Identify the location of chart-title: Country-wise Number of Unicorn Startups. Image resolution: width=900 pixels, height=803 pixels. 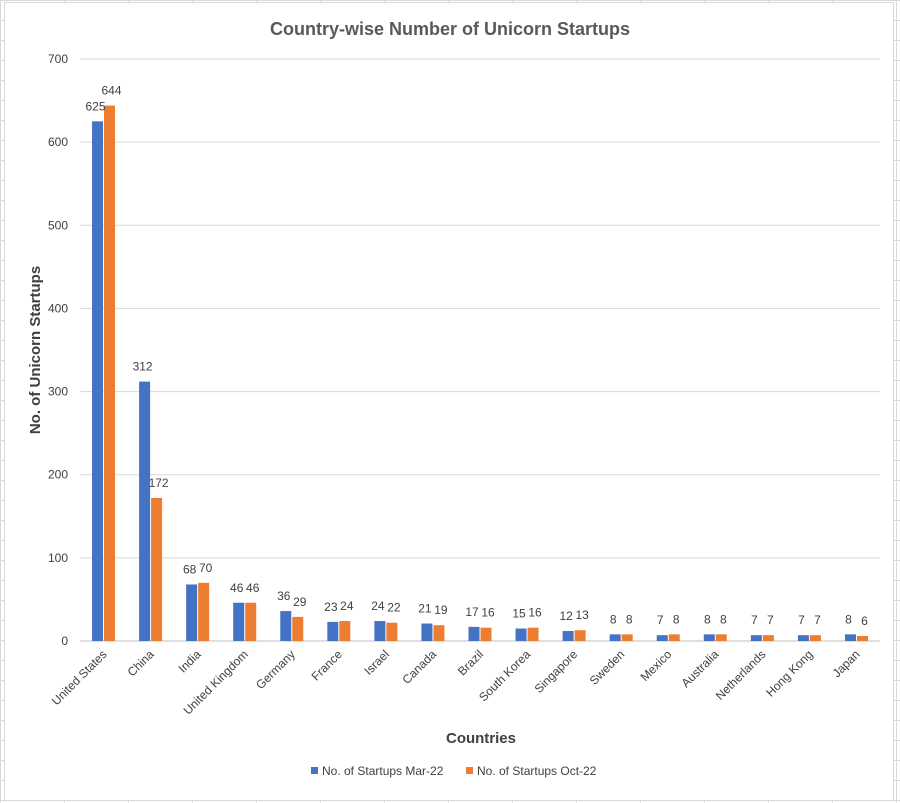
(450, 29).